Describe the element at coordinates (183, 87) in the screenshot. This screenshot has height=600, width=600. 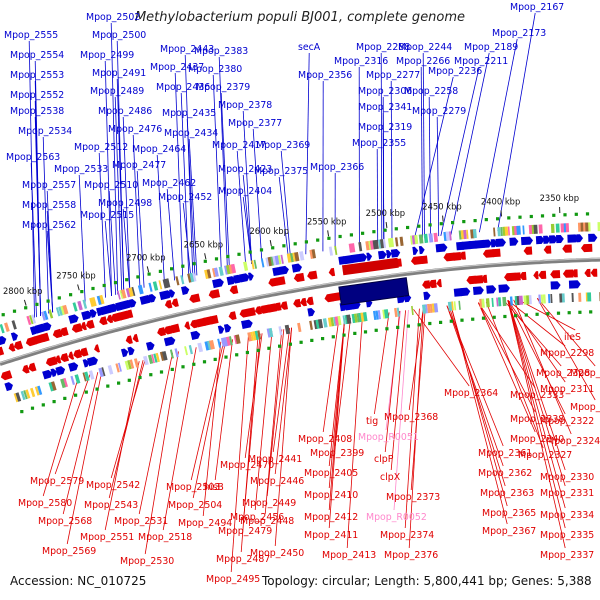
I see `gene-label-forward: Mpop_2436` at that location.